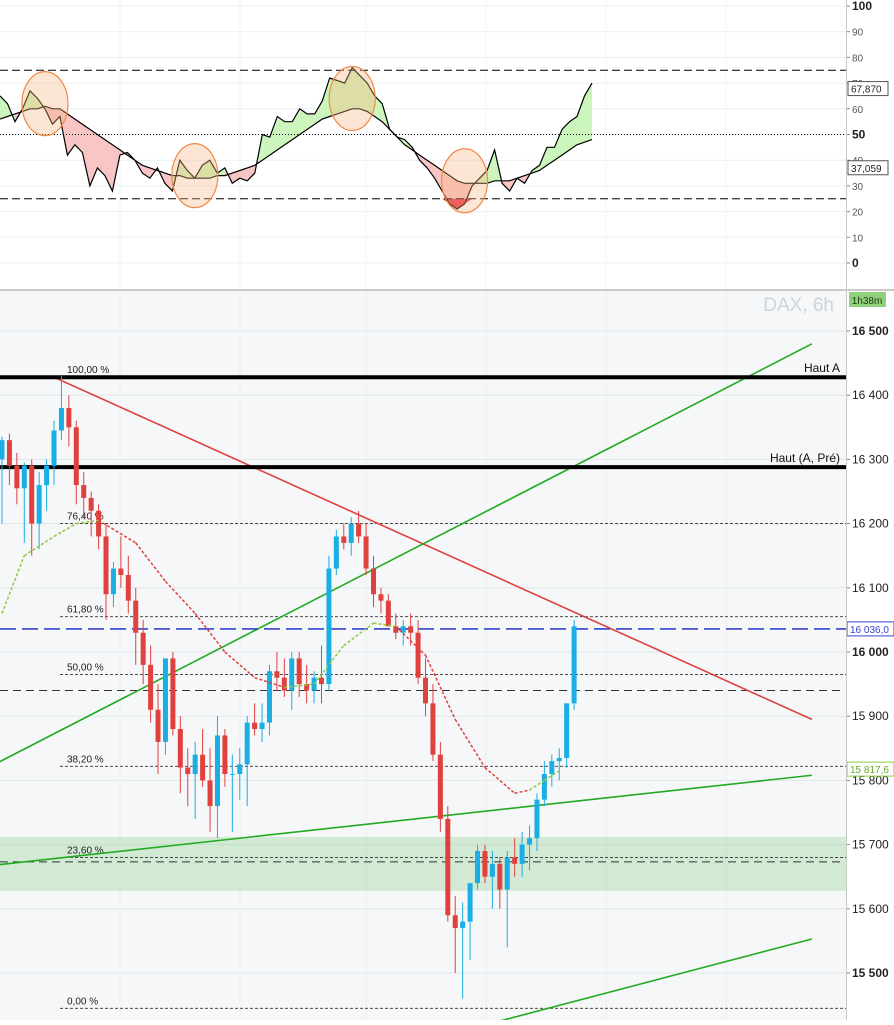  Describe the element at coordinates (195, 176) in the screenshot. I see `highlight-ellipse` at that location.